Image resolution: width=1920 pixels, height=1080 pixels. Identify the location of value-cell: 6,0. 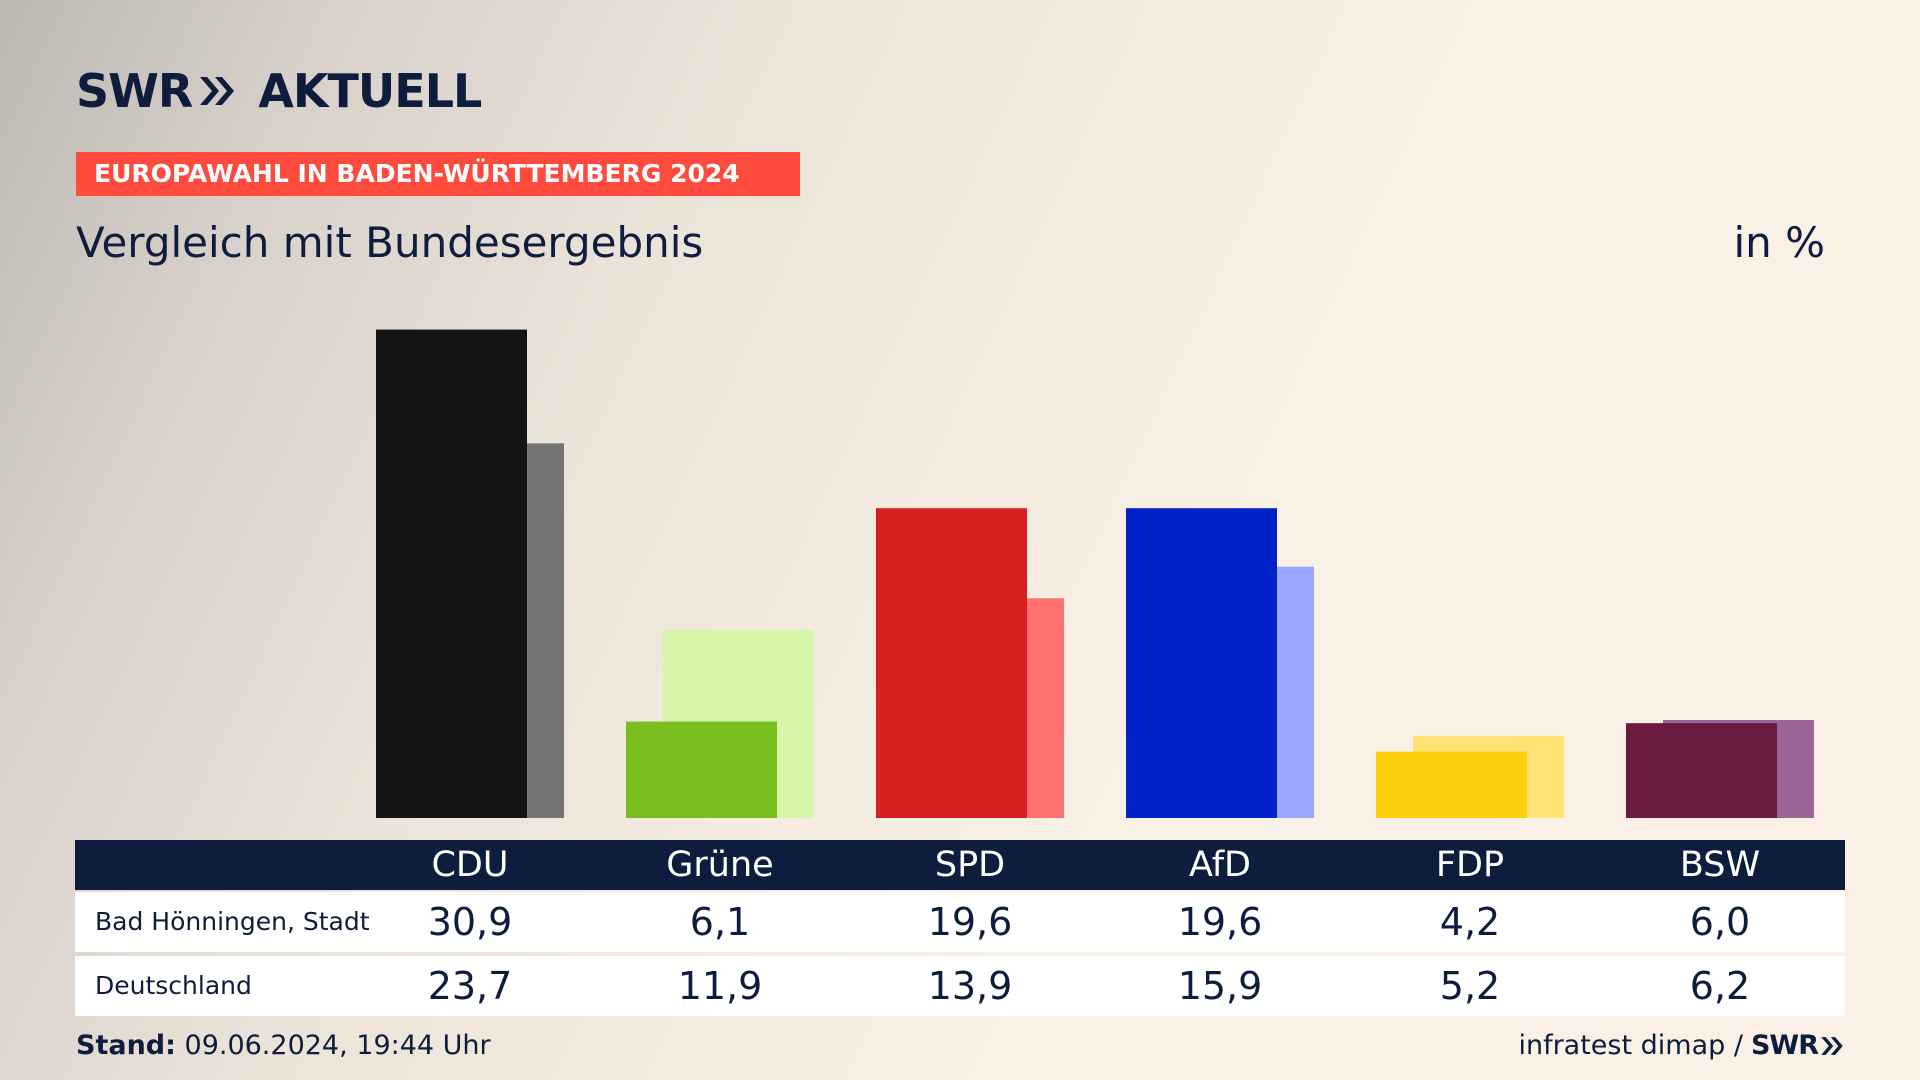
(1720, 922).